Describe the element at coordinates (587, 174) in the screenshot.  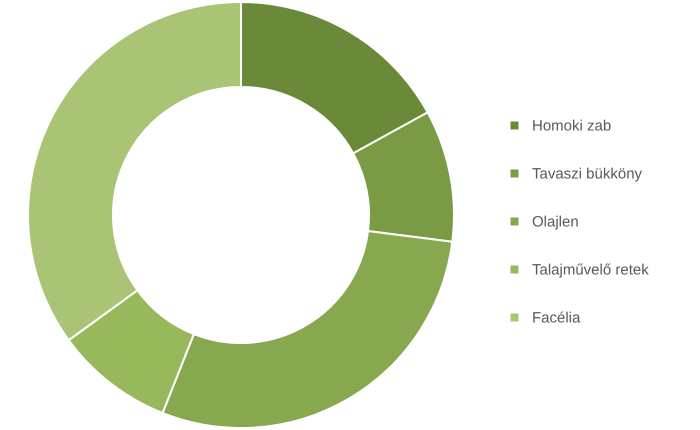
I see `legend-label: Tavaszi bükköny` at that location.